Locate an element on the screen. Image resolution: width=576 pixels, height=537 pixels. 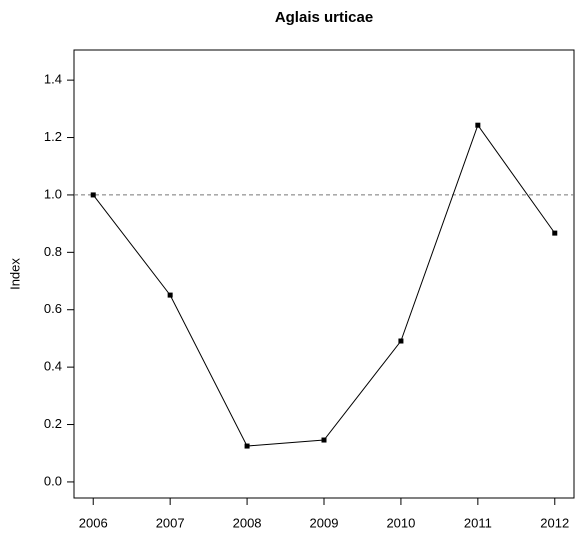
y-tick-label: 0.6 is located at coordinates (53, 308).